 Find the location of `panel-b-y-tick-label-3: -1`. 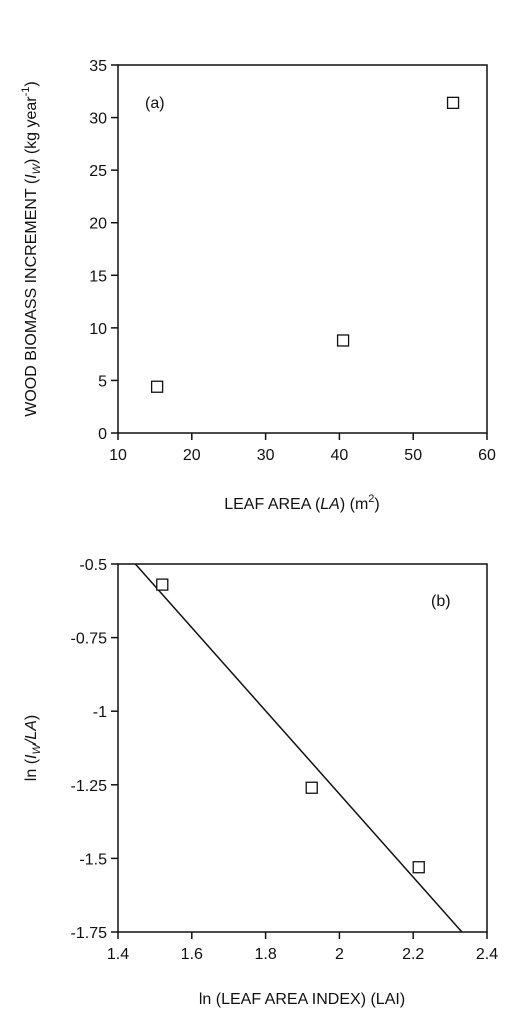

panel-b-y-tick-label-3: -1 is located at coordinates (100, 712).